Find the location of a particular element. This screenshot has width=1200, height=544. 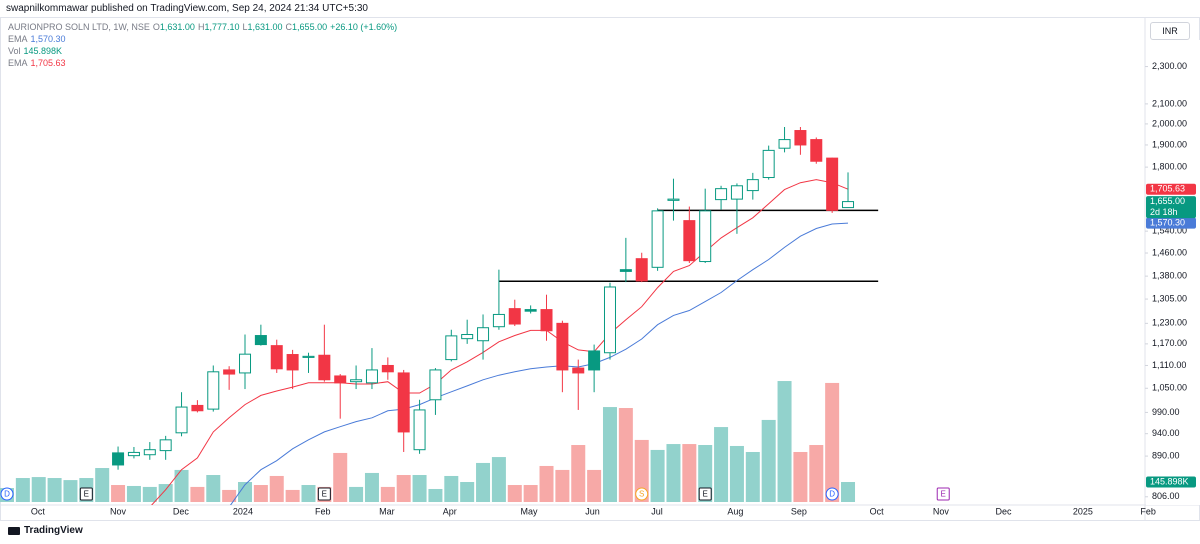

y-tick-label: 1,230.00 is located at coordinates (1169, 323).